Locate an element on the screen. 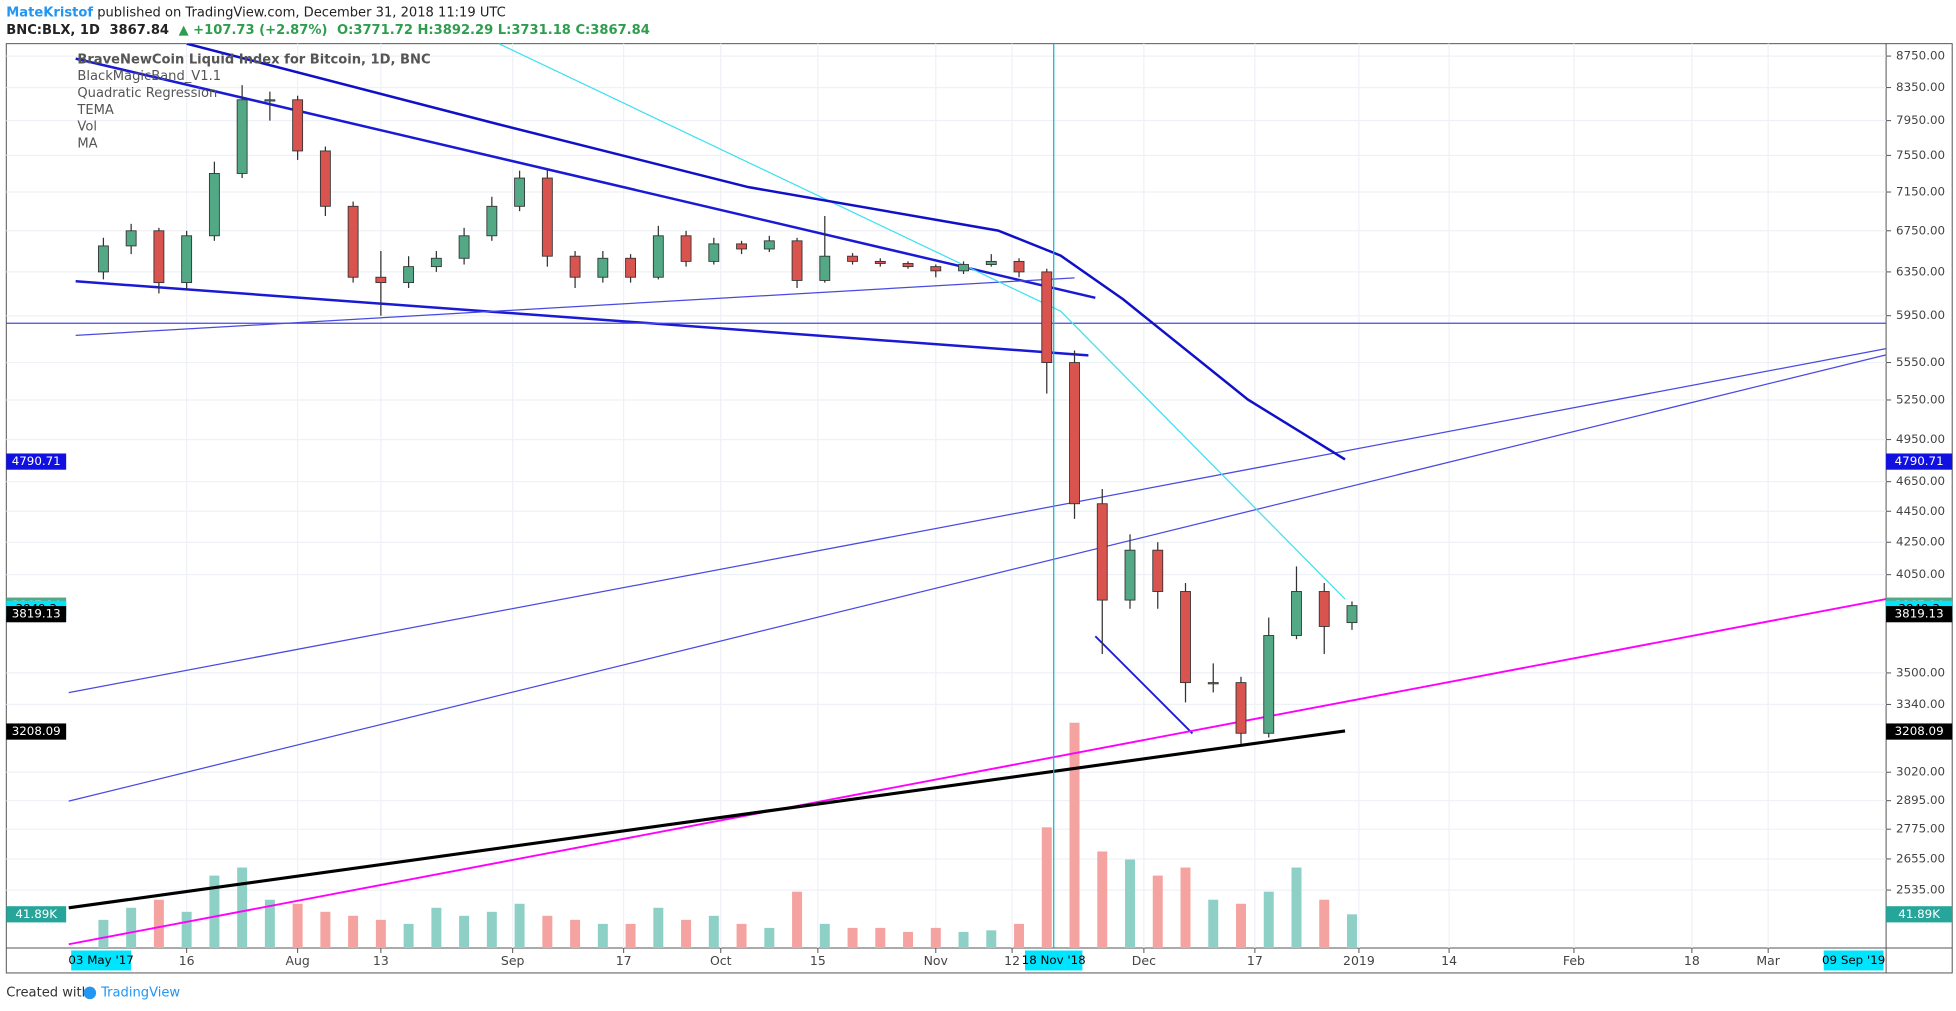 This screenshot has height=1011, width=1956. legend-entry: MA is located at coordinates (87, 144).